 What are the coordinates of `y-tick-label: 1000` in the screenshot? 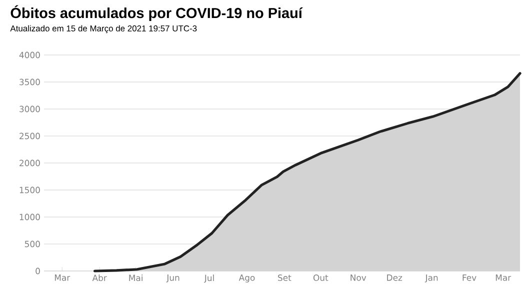 It's located at (30, 217).